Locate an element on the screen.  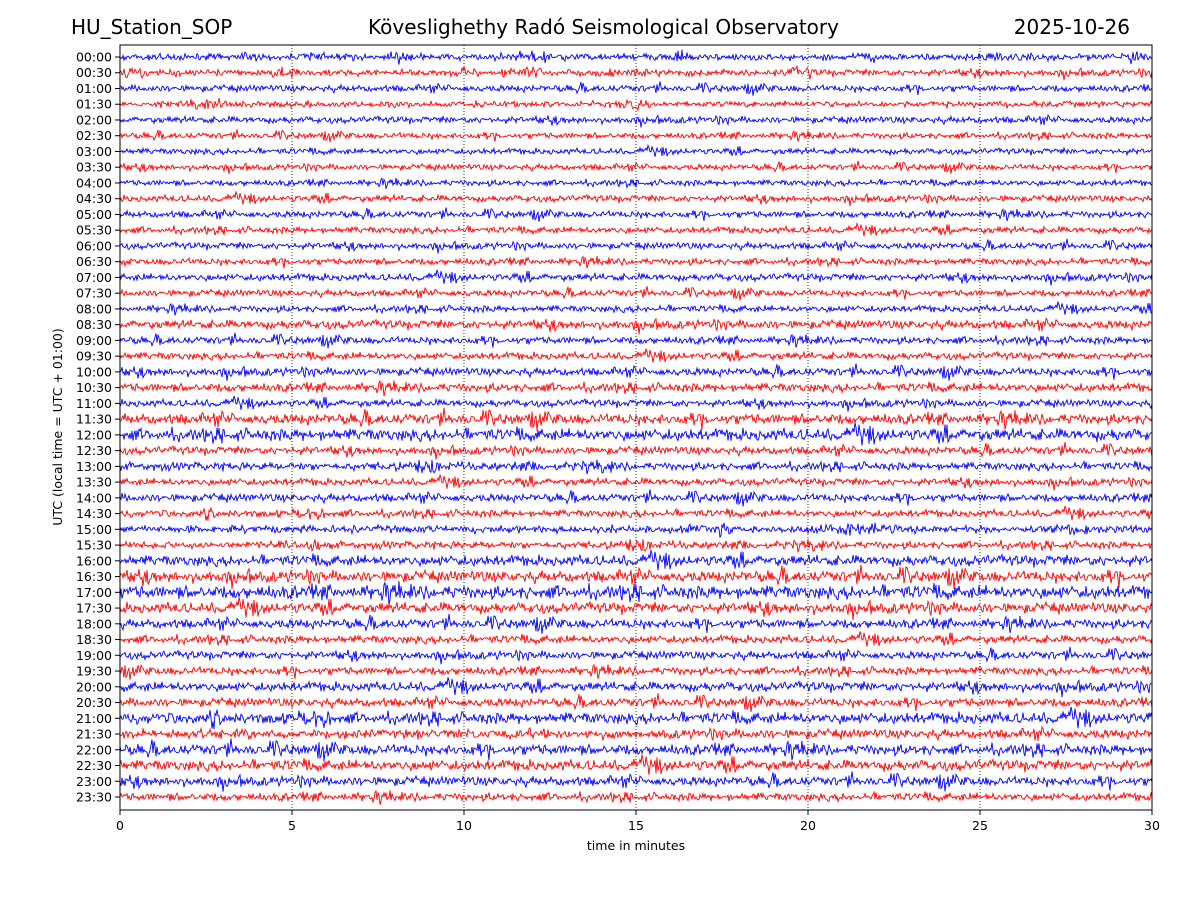
y-tick-label: 13:00 is located at coordinates (94, 466).